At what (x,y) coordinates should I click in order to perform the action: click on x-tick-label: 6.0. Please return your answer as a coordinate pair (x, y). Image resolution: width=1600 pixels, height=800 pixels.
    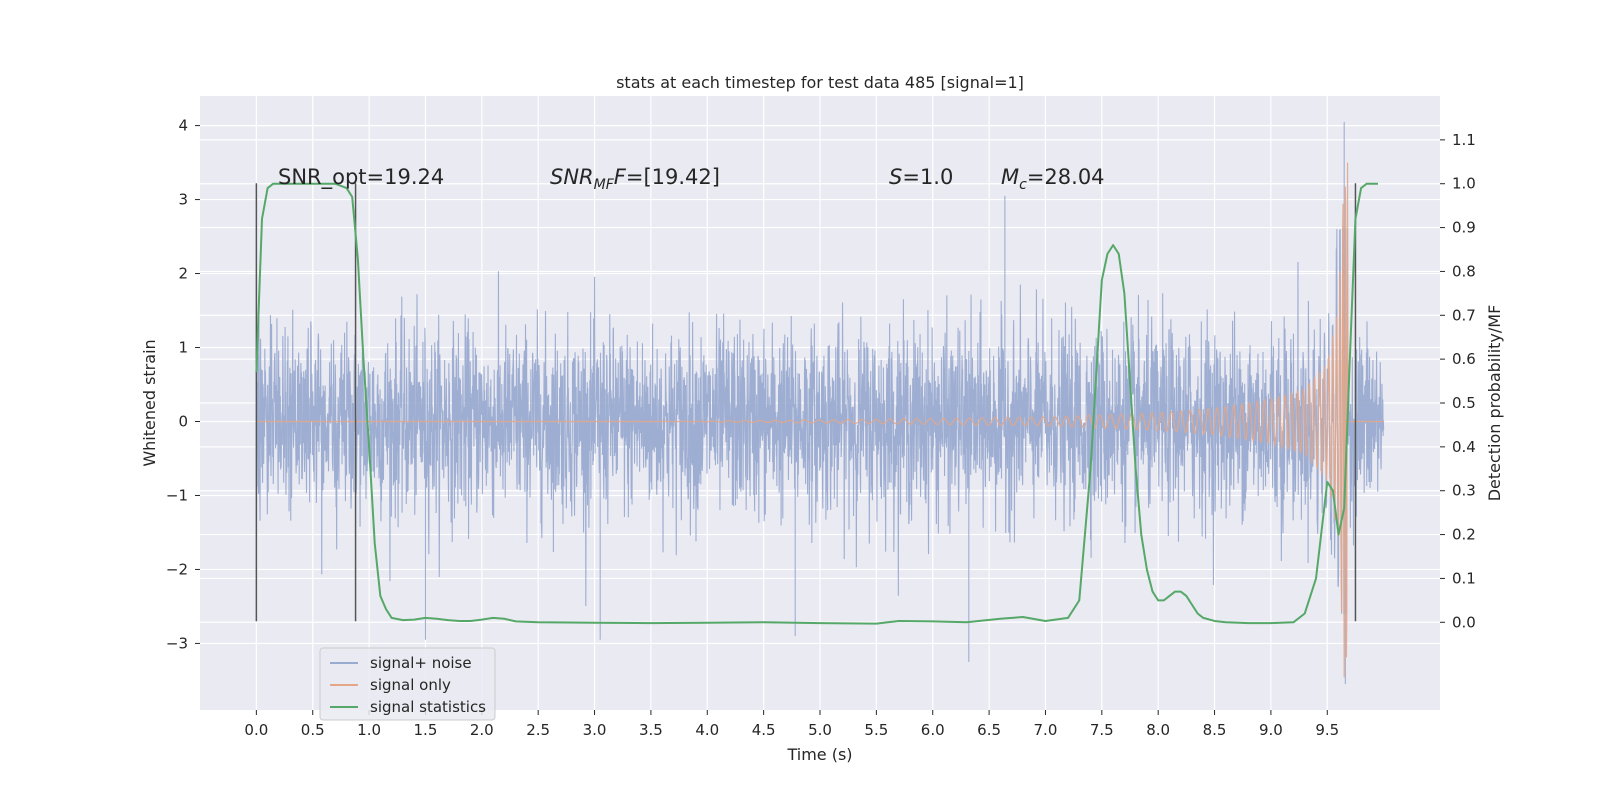
    Looking at the image, I should click on (933, 730).